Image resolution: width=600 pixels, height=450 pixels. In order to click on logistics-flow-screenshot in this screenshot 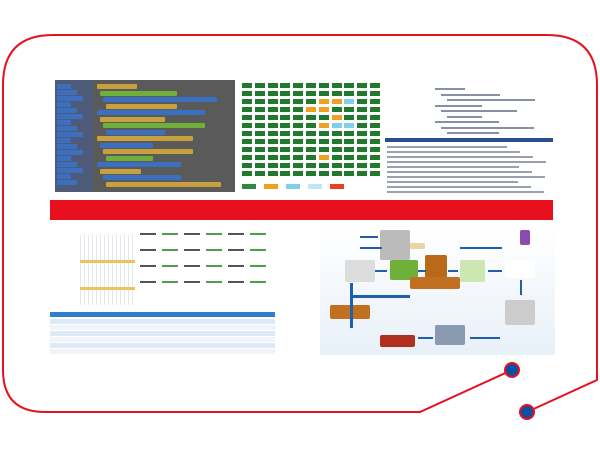, I will do `click(437, 290)`.